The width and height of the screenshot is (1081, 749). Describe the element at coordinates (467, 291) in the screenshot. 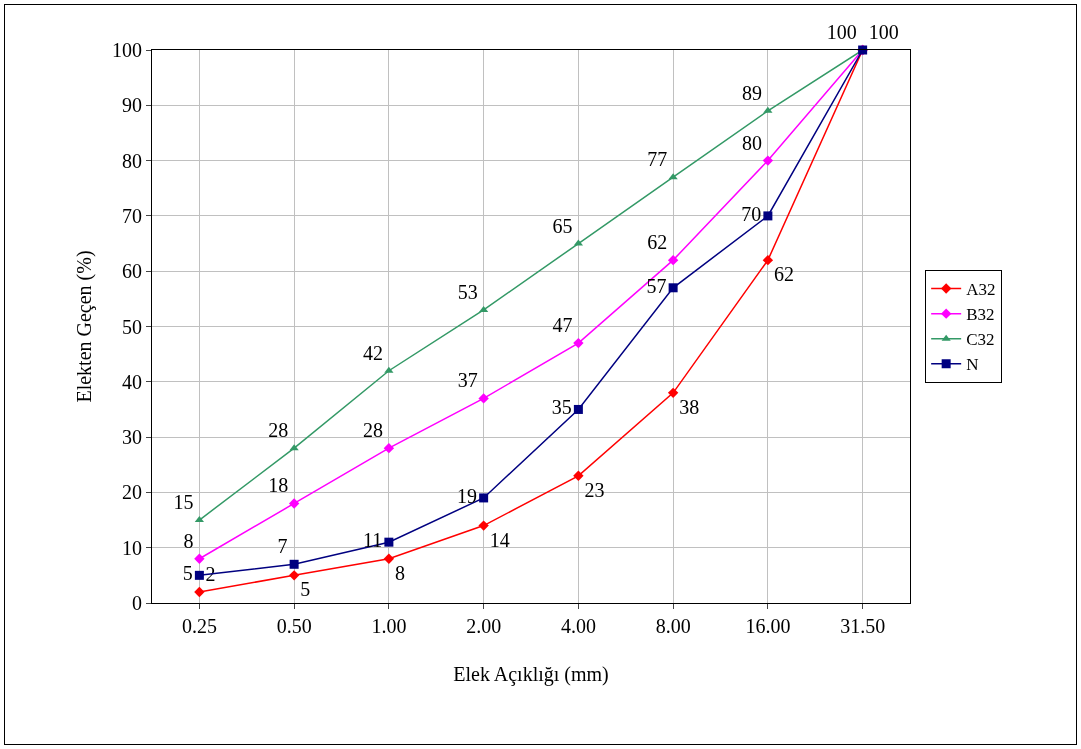

I see `data-label: 53` at that location.